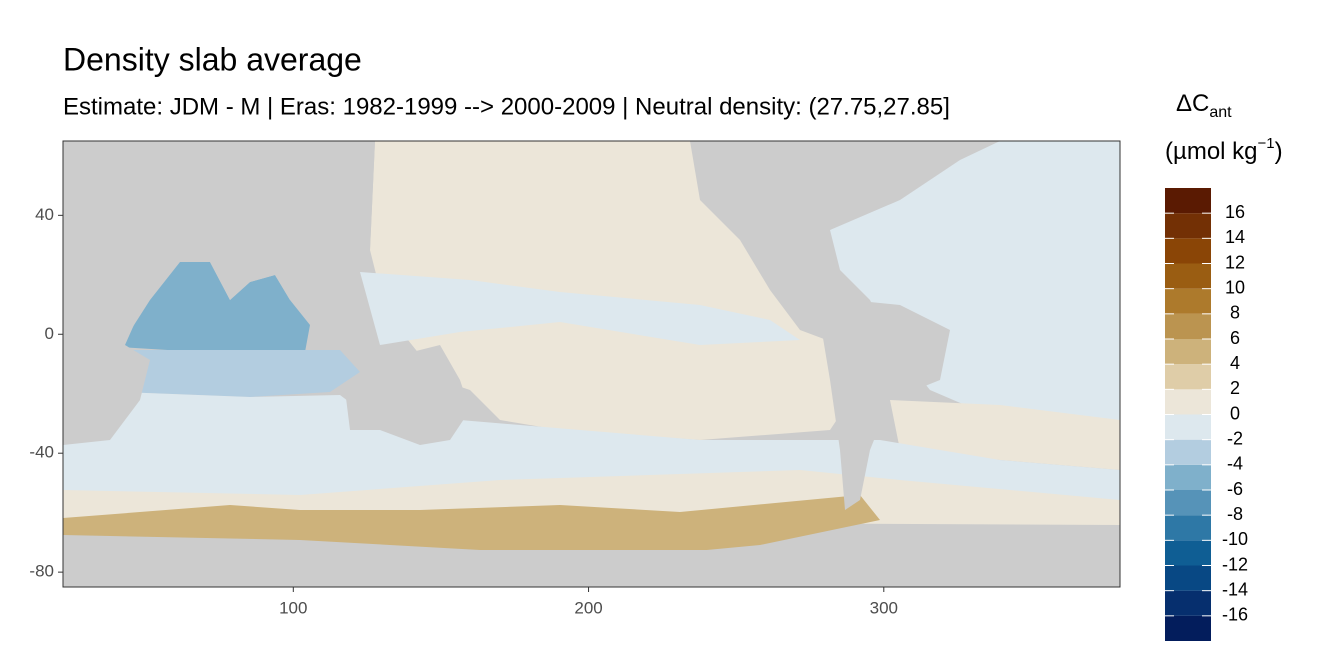 Image resolution: width=1344 pixels, height=672 pixels. Describe the element at coordinates (1235, 438) in the screenshot. I see `legend-label: -2` at that location.